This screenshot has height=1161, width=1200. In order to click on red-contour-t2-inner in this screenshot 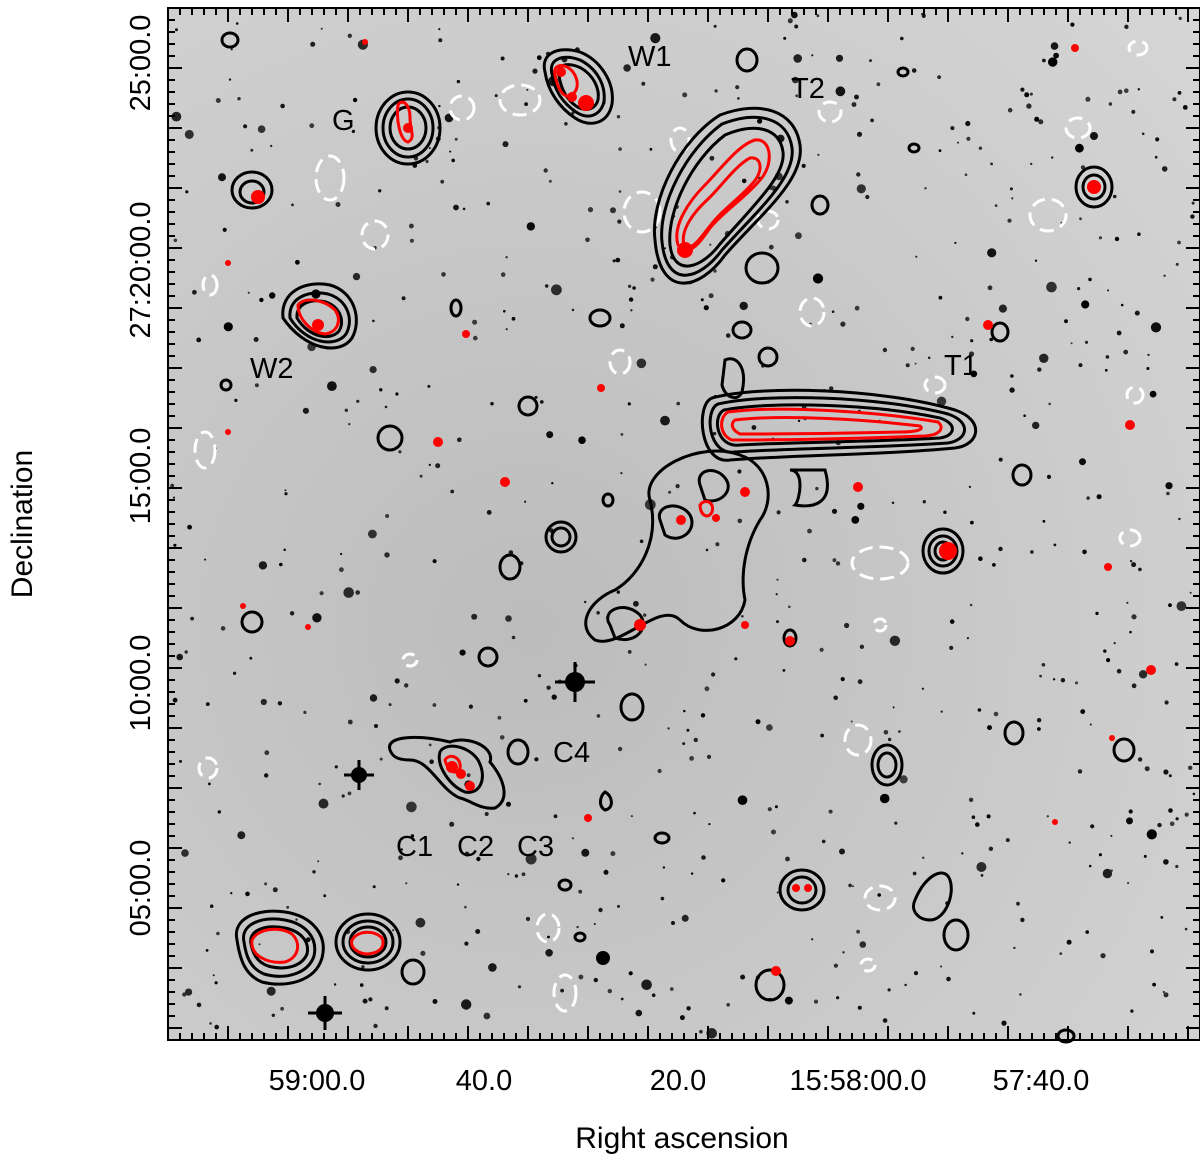, I will do `click(721, 202)`.